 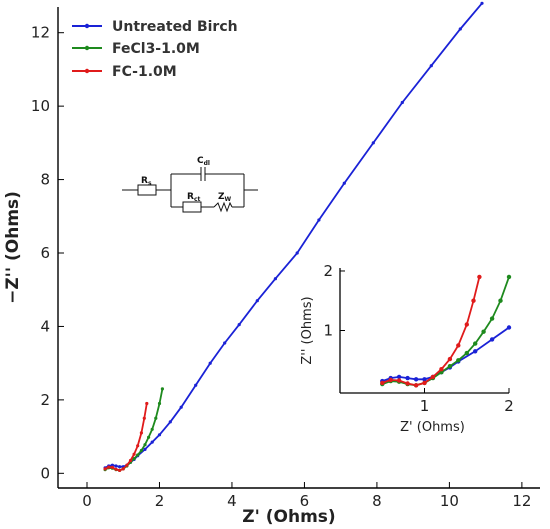 I want to click on y-axis-title: −Z'' (Ohms), so click(x=13, y=247).